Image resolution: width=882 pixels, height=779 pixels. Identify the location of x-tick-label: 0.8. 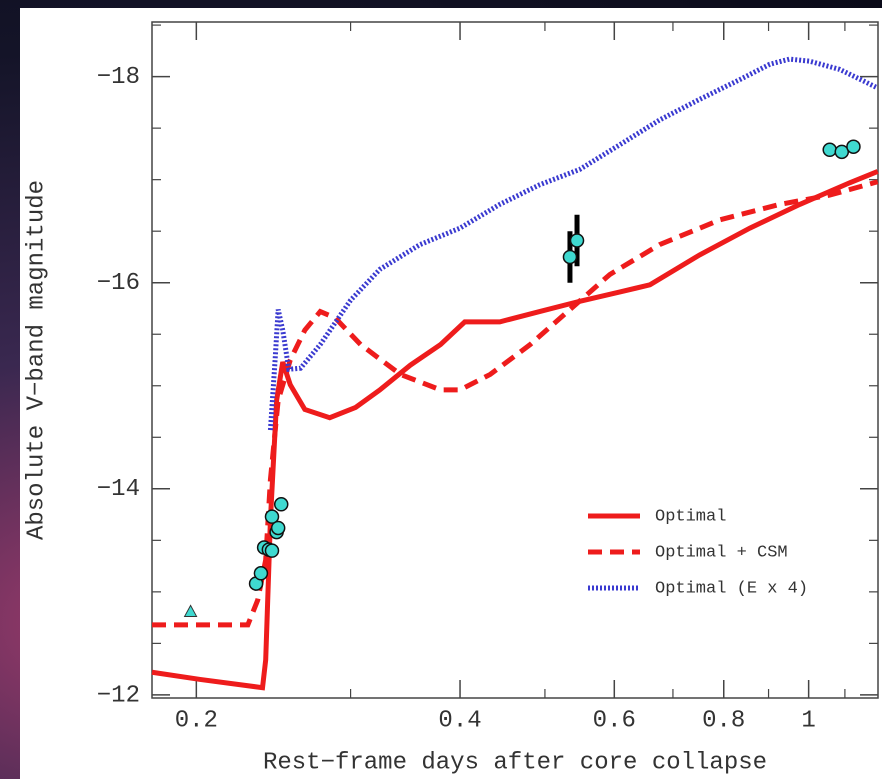
(723, 720).